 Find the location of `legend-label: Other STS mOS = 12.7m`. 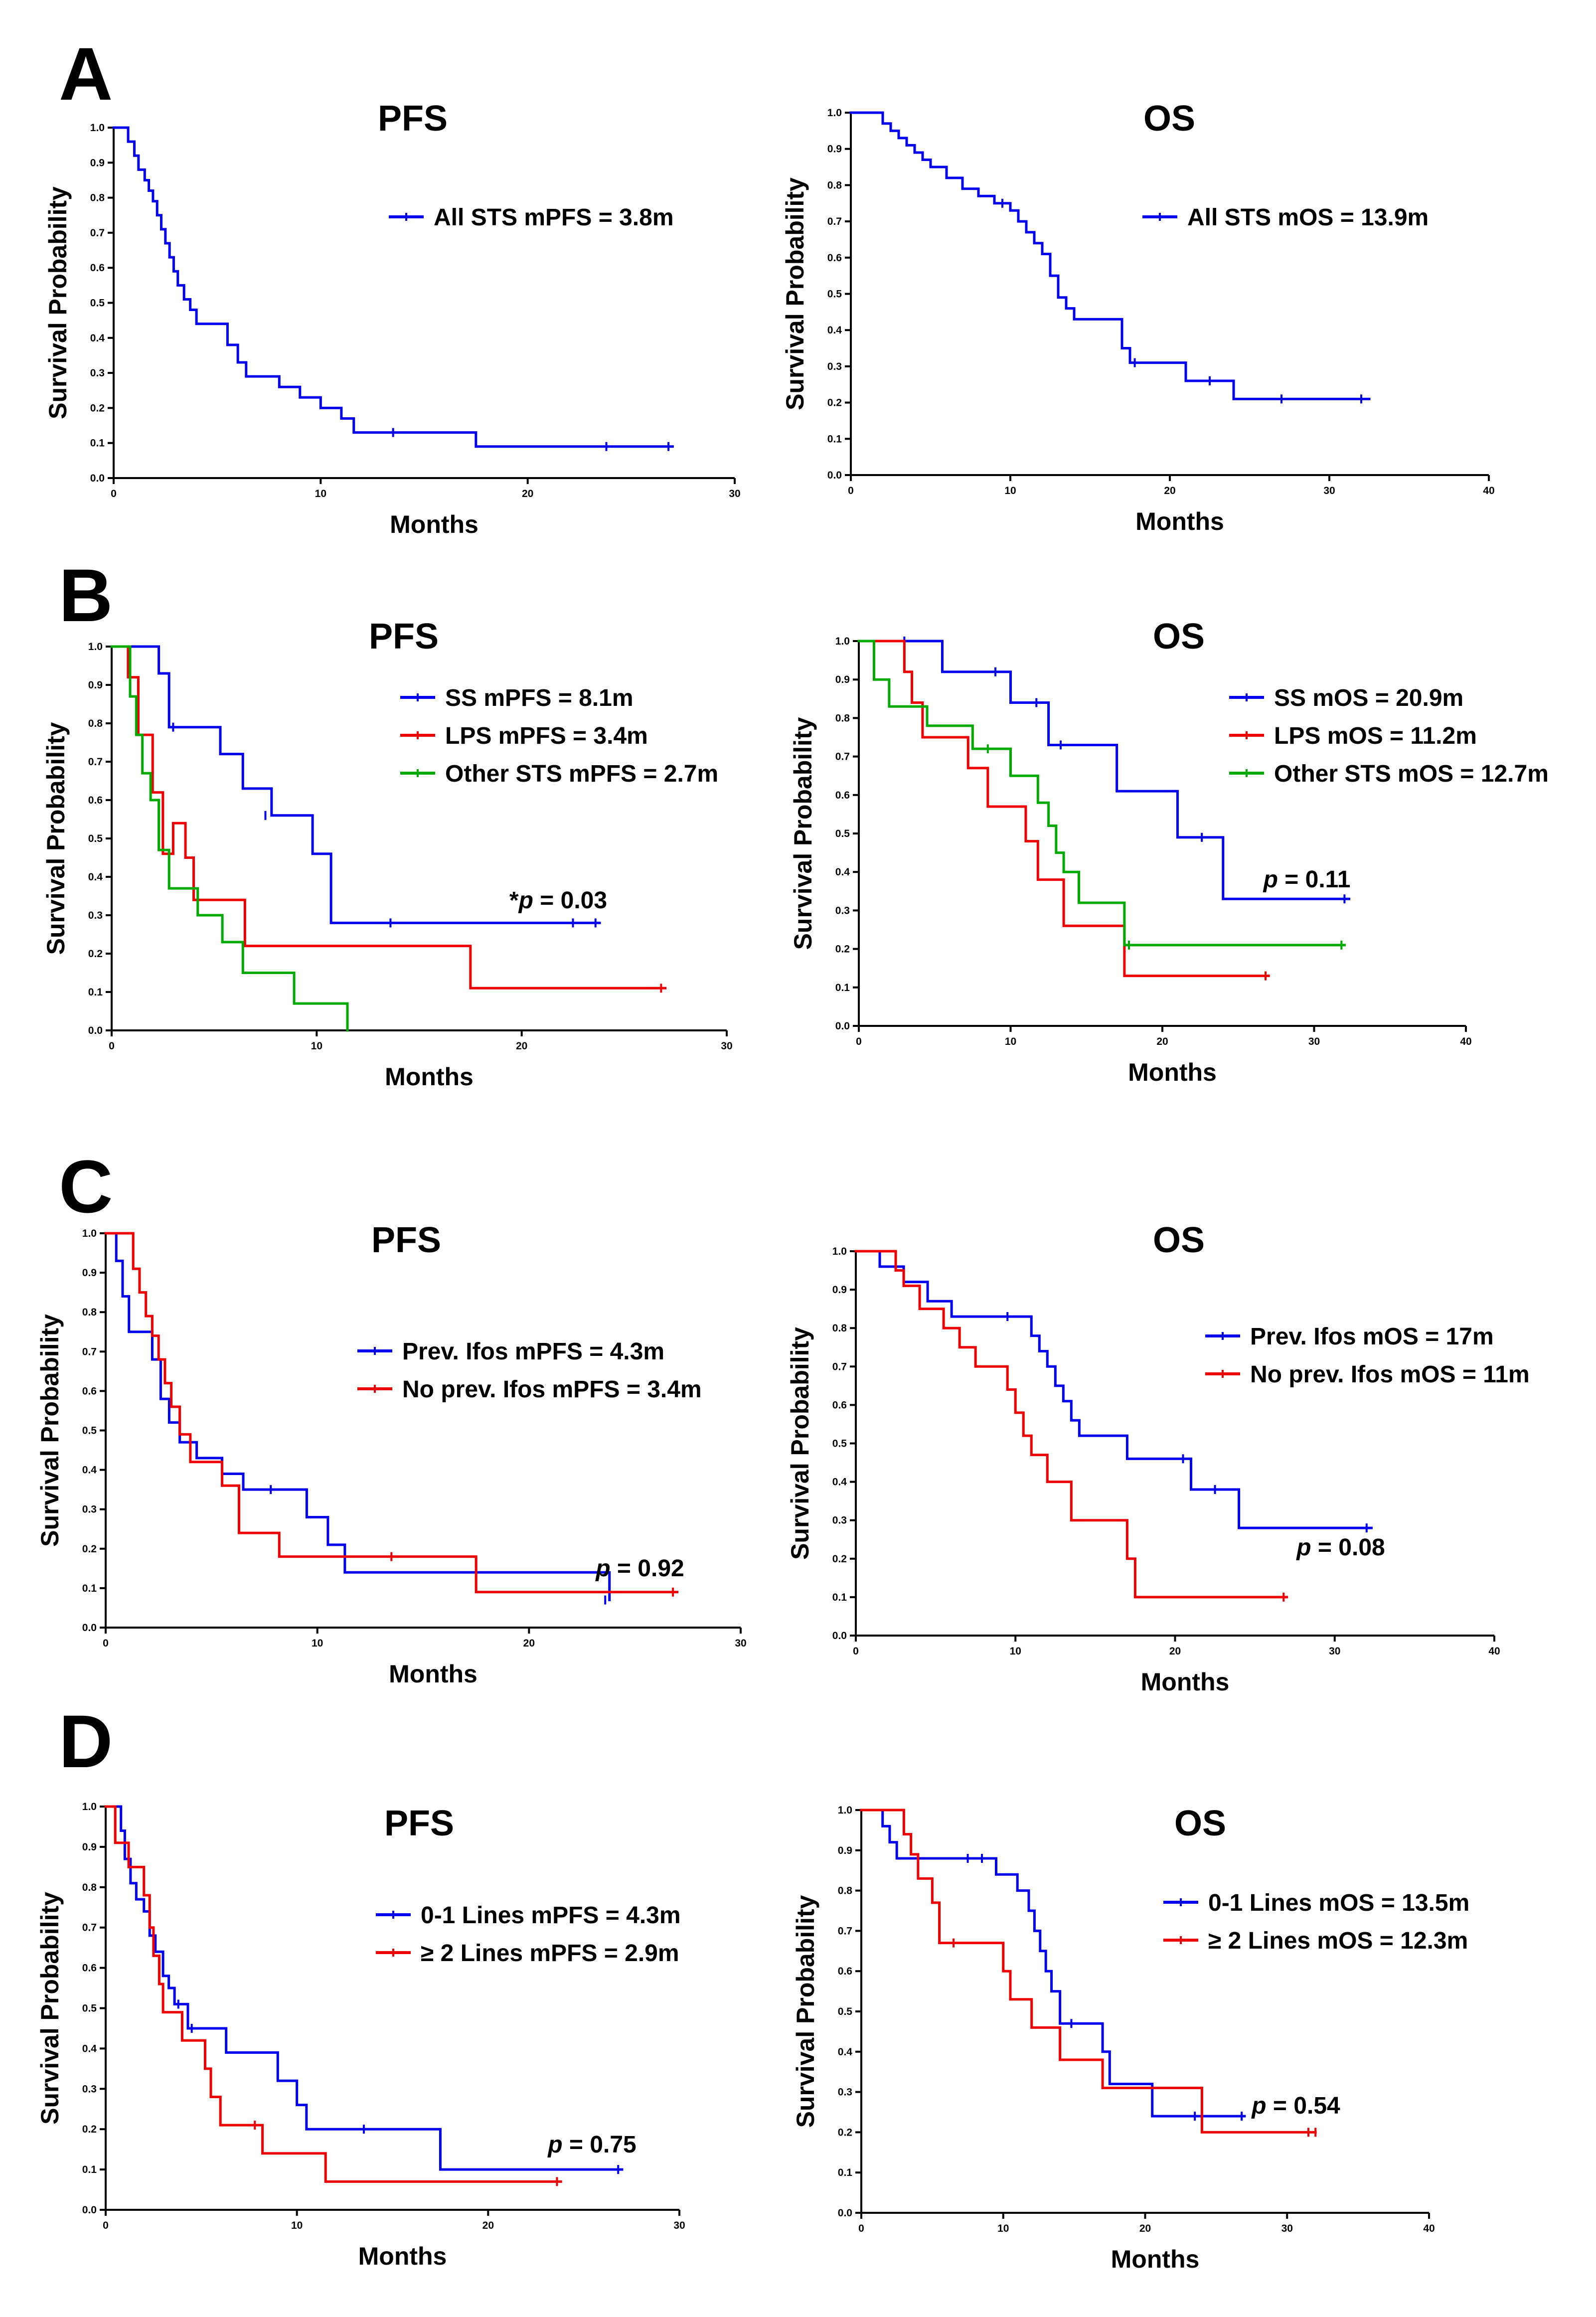

legend-label: Other STS mOS = 12.7m is located at coordinates (1411, 774).